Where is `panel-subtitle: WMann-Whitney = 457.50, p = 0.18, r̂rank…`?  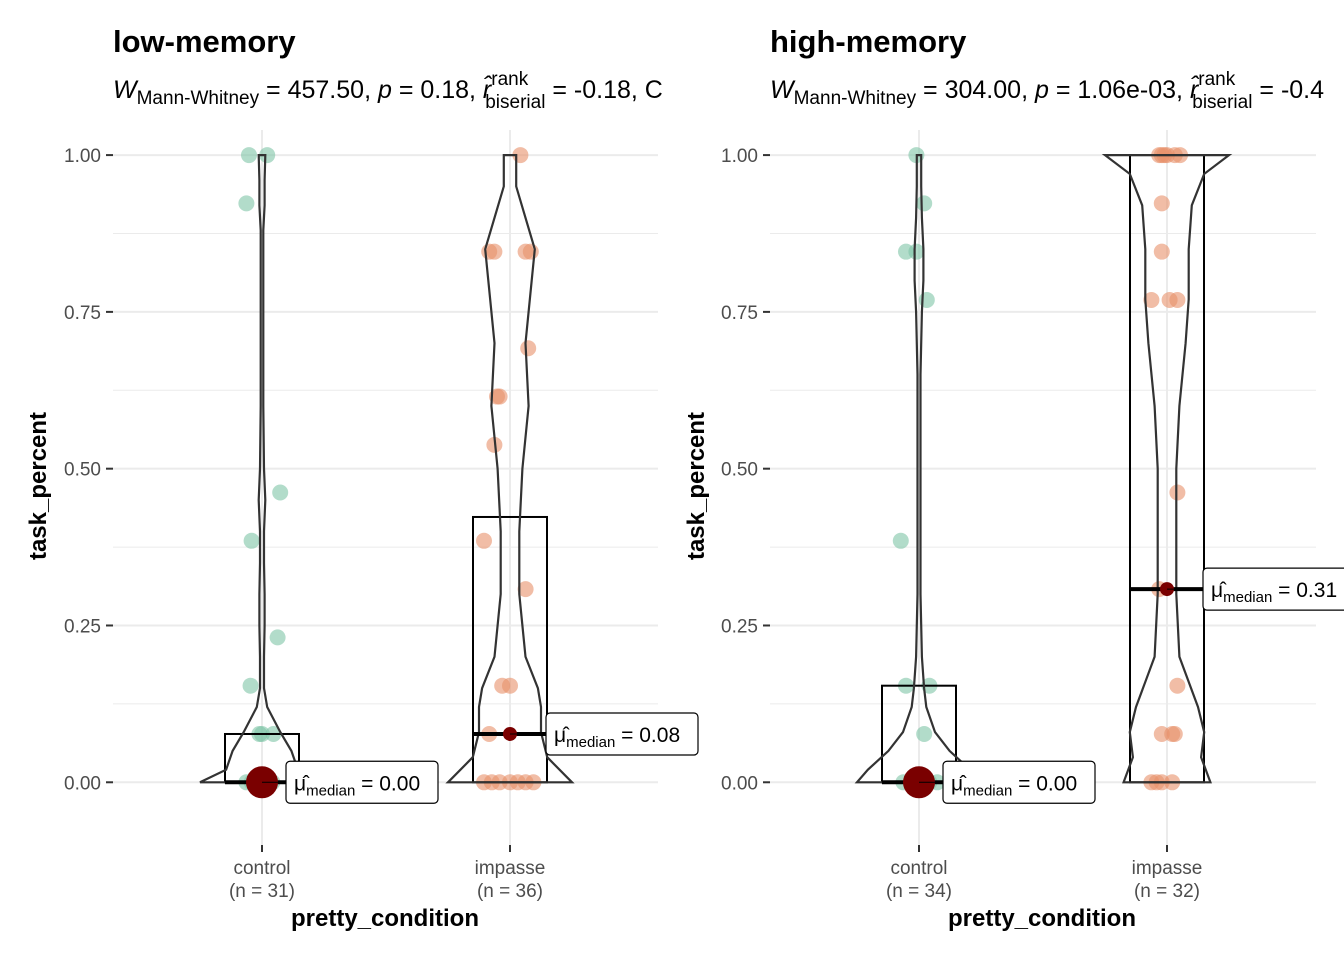 panel-subtitle: WMann-Whitney = 457.50, p = 0.18, r̂rank… is located at coordinates (388, 91).